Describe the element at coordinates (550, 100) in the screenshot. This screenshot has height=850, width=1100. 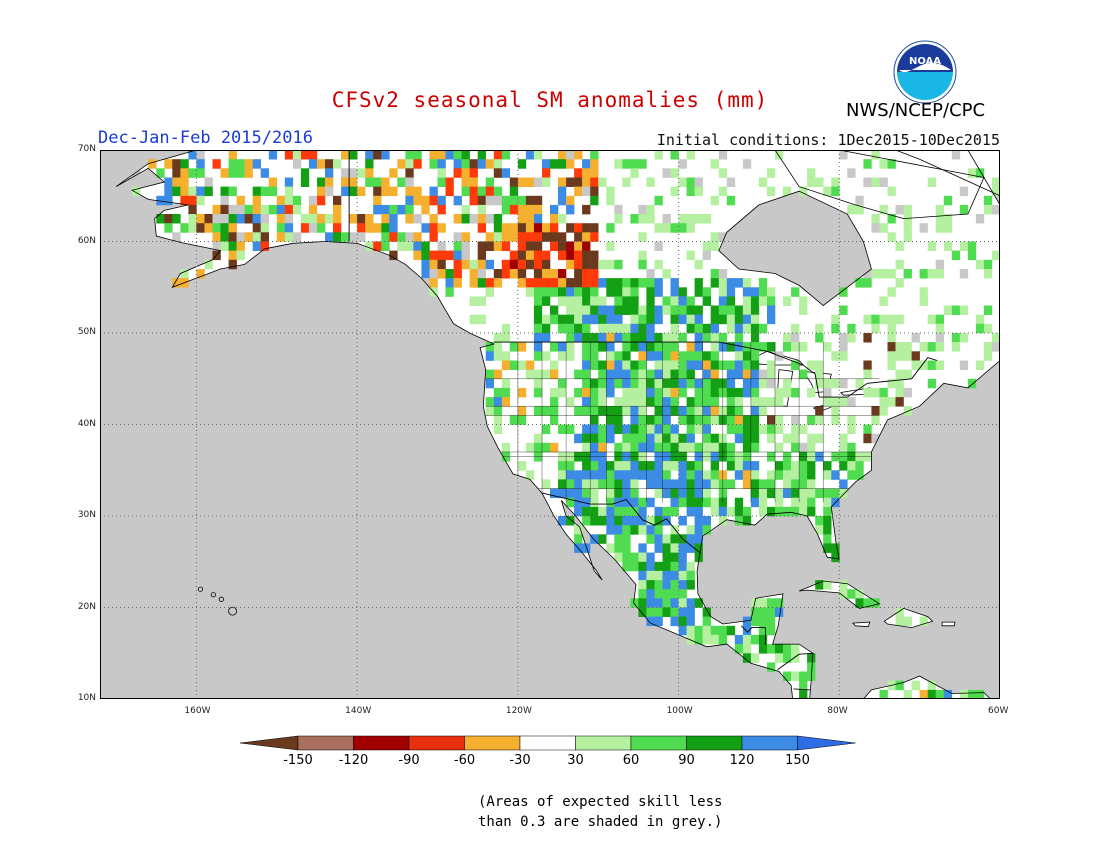
I see `chart-title: CFSv2 seasonal SM anomalies (mm)` at that location.